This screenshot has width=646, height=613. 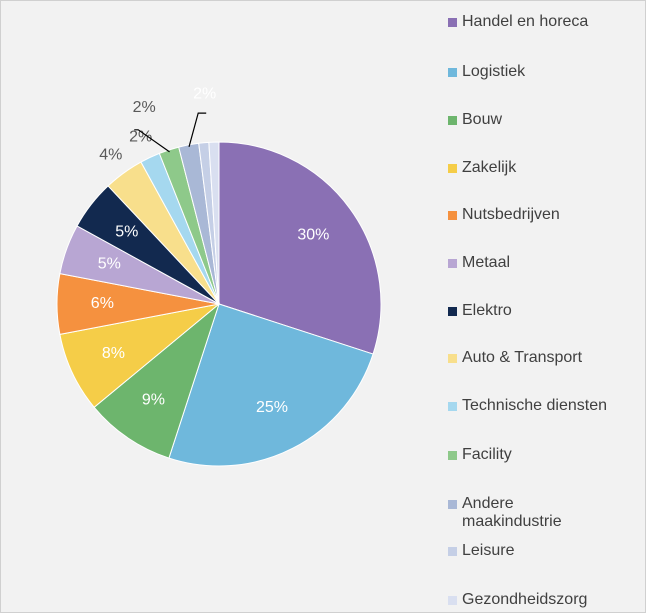 What do you see at coordinates (153, 400) in the screenshot?
I see `data-label: 9%` at bounding box center [153, 400].